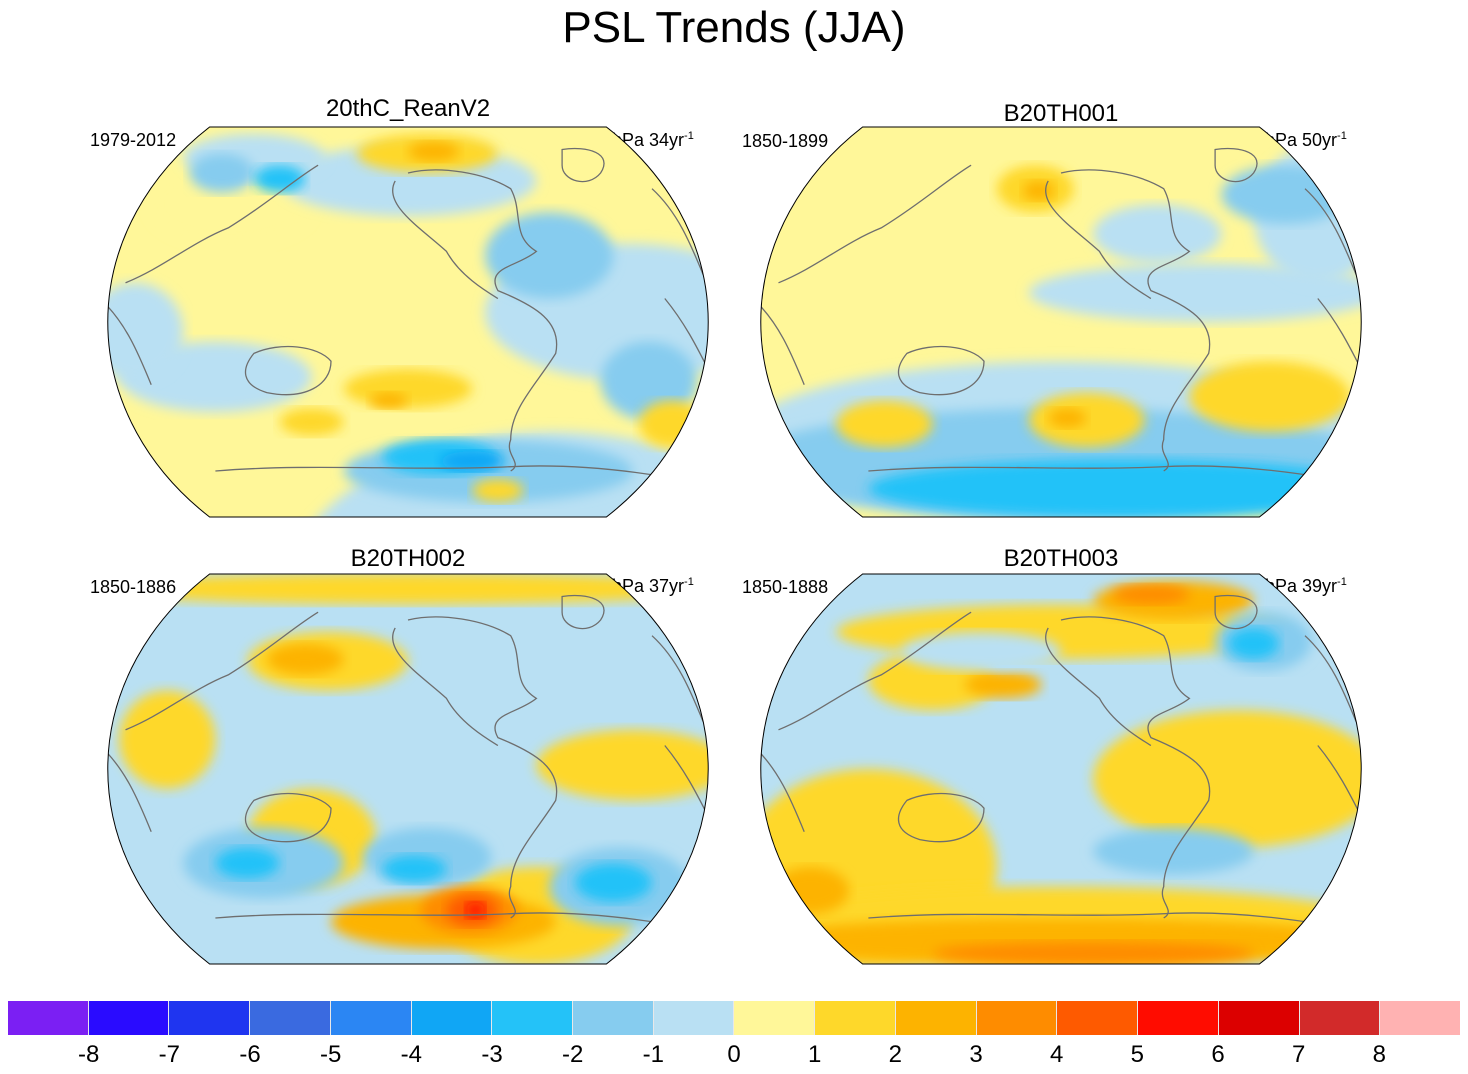 The image size is (1468, 1074). What do you see at coordinates (408, 108) in the screenshot?
I see `panel-title-1: 20thC_ReanV2` at bounding box center [408, 108].